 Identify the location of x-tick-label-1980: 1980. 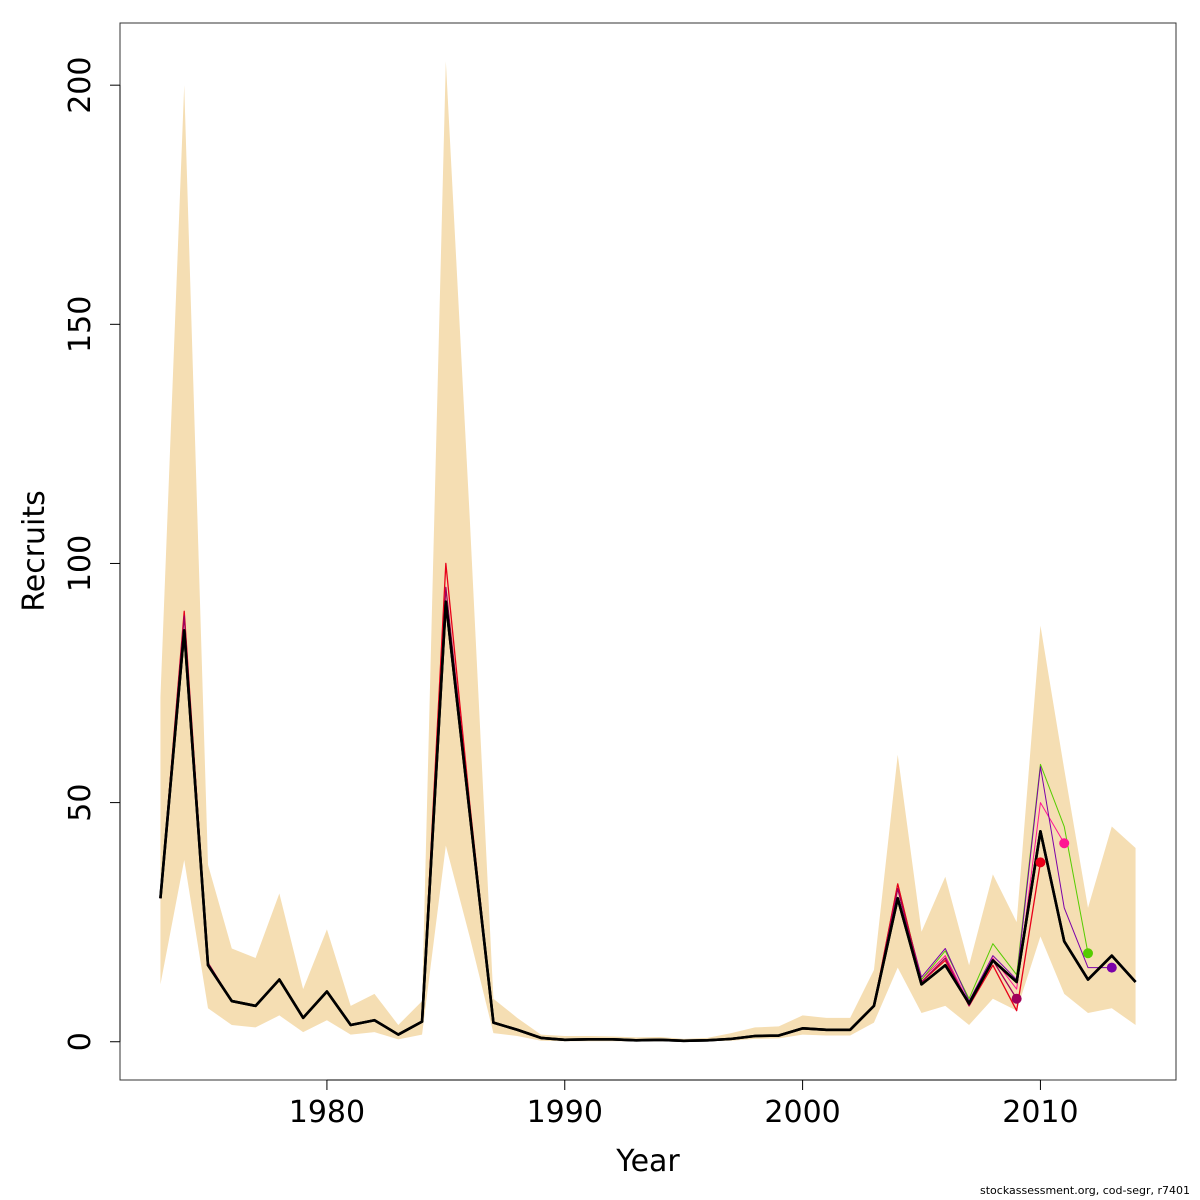
(327, 1112).